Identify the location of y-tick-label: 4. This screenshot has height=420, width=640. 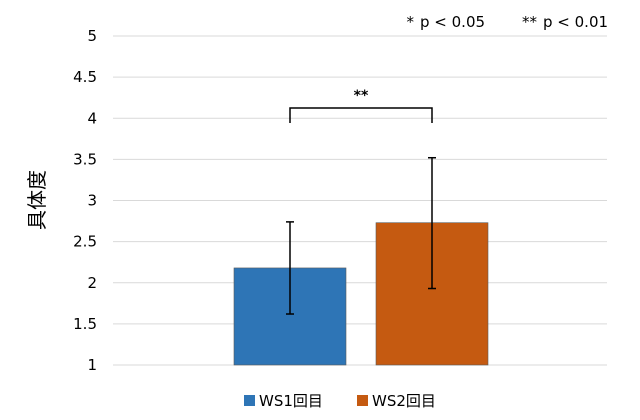
(92, 118).